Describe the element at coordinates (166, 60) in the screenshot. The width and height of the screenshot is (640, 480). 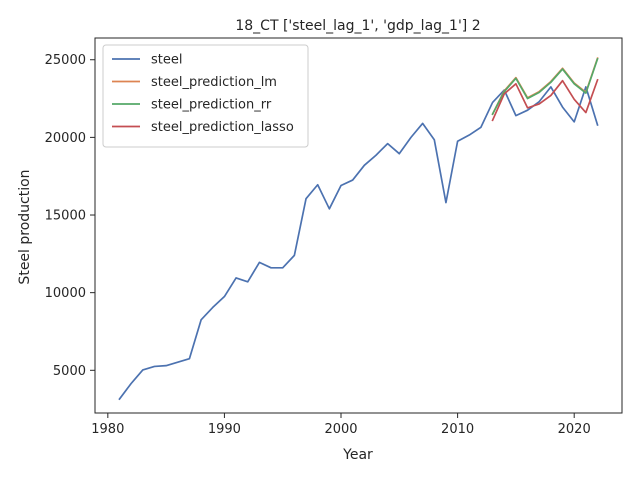
I see `legend-label: steel` at that location.